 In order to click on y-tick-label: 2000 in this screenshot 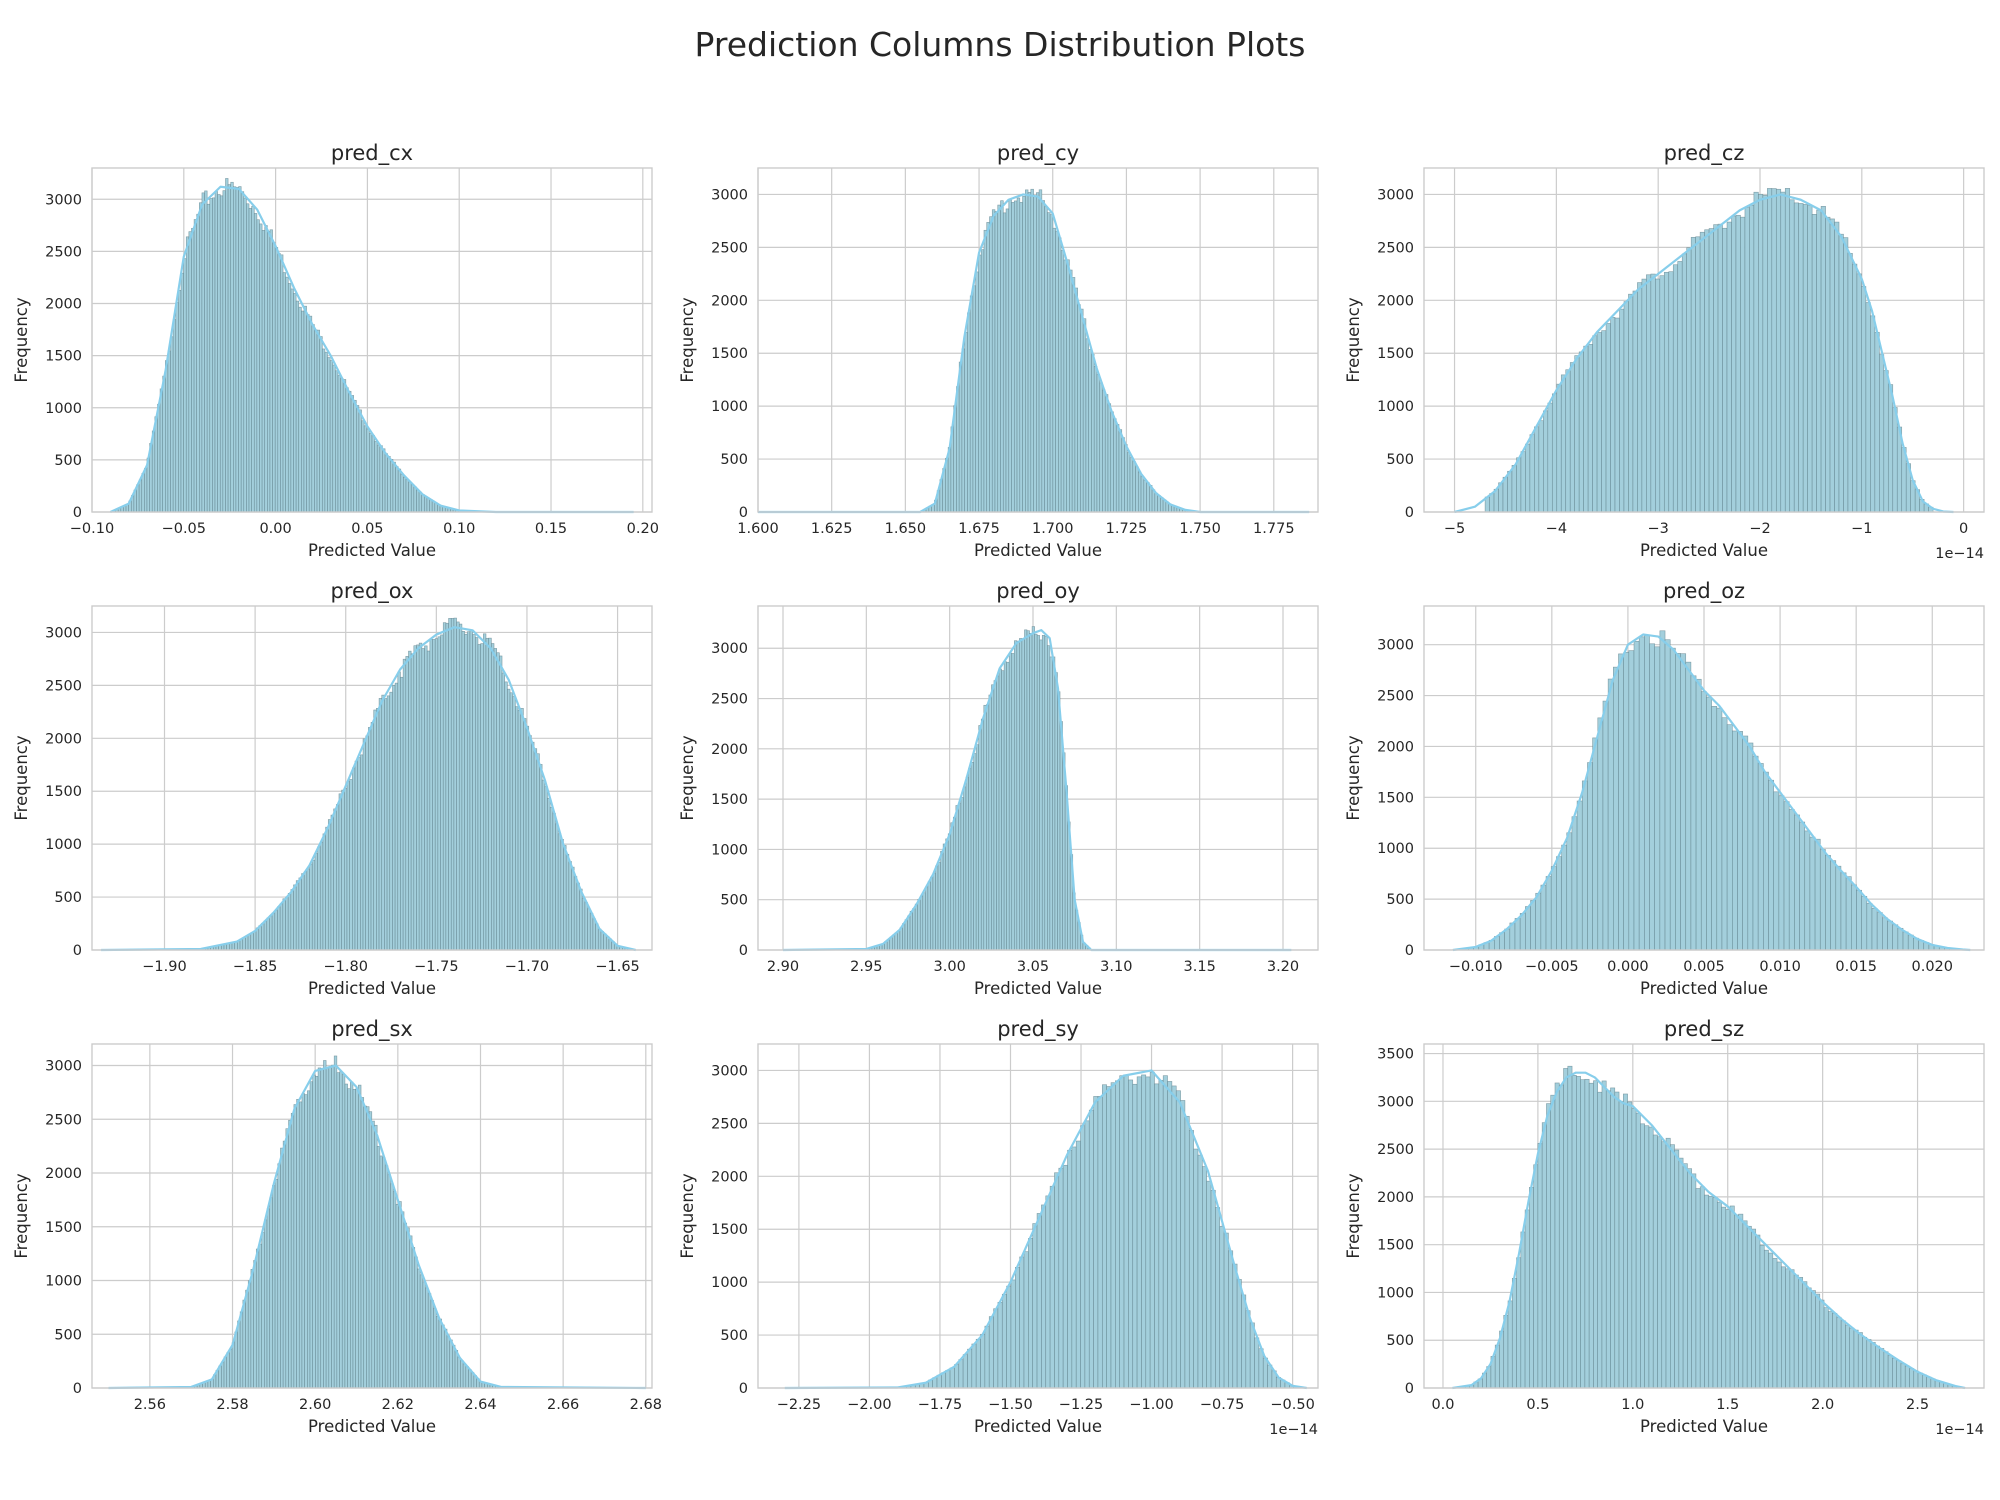, I will do `click(1395, 1198)`.